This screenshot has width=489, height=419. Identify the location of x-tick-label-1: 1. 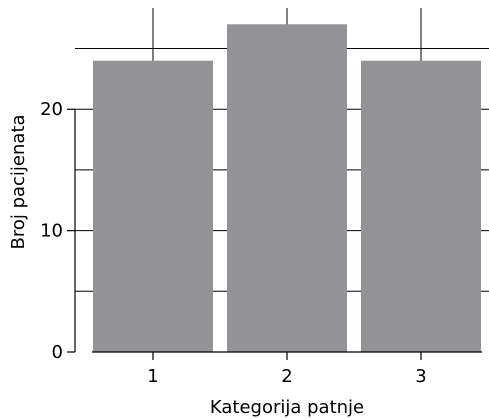
(152, 376).